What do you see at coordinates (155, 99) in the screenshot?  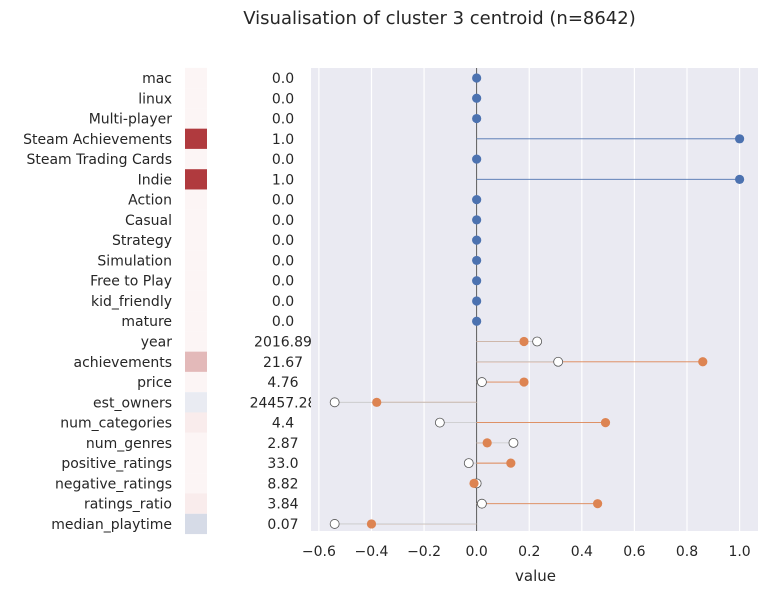 I see `feature-label: linux` at bounding box center [155, 99].